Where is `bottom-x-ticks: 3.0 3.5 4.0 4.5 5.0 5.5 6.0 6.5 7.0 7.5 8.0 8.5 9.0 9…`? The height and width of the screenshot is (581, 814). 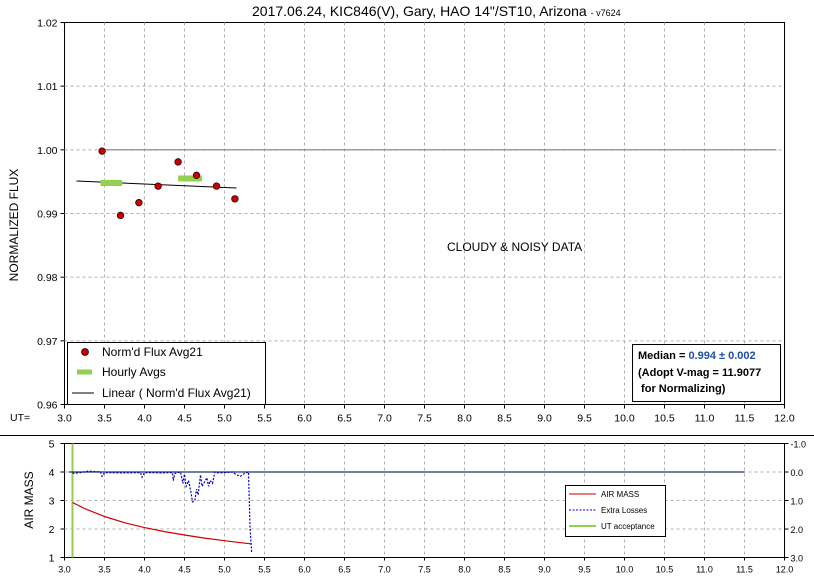 bottom-x-ticks: 3.0 3.5 4.0 4.5 5.0 5.5 6.0 6.5 7.0 7.5 8.0 8.5 9.0 9… is located at coordinates (426, 566).